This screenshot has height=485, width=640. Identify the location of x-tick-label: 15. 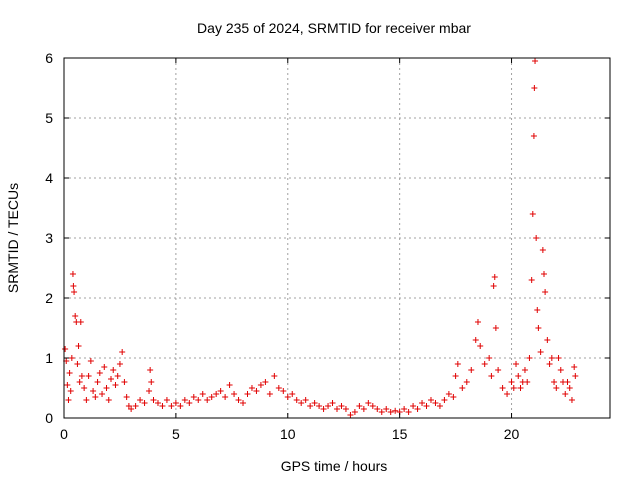
(400, 434).